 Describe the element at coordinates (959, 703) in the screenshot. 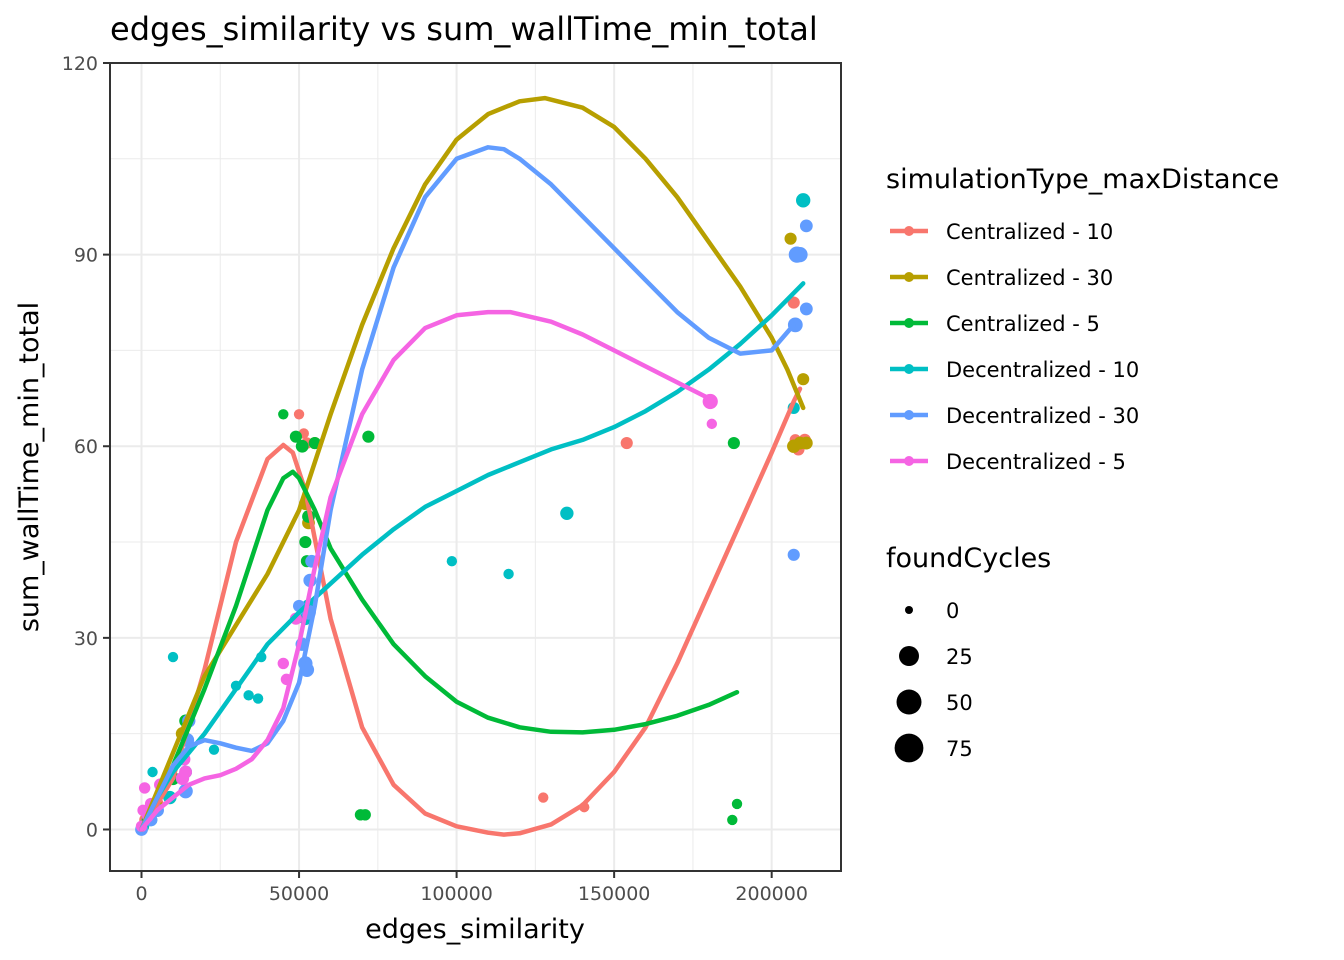

I see `size-legend-label: 50` at that location.